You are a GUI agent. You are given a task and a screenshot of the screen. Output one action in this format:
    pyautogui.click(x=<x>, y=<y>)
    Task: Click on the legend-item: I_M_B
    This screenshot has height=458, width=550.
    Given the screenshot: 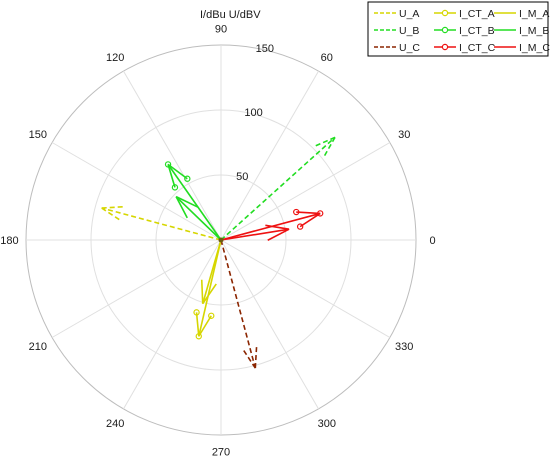 What is the action you would take?
    pyautogui.click(x=521, y=31)
    